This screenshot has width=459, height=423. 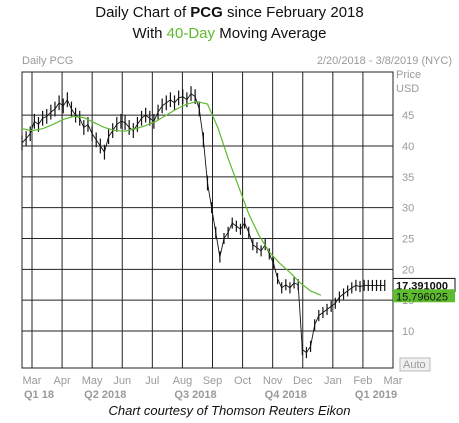 I want to click on chart-credit: Chart courtesy of Thomson Reuters Eikon, so click(x=229, y=410).